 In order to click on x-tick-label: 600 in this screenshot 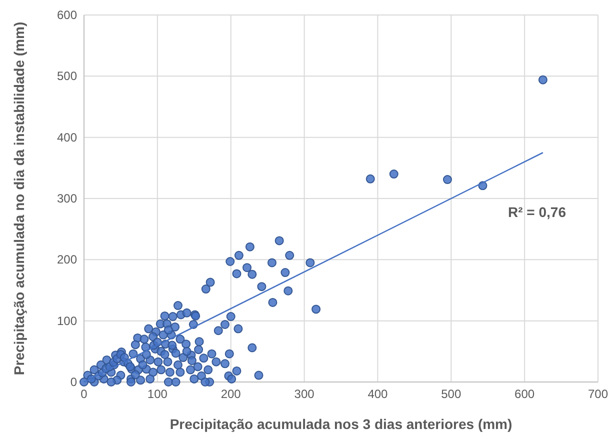, I will do `click(524, 394)`.